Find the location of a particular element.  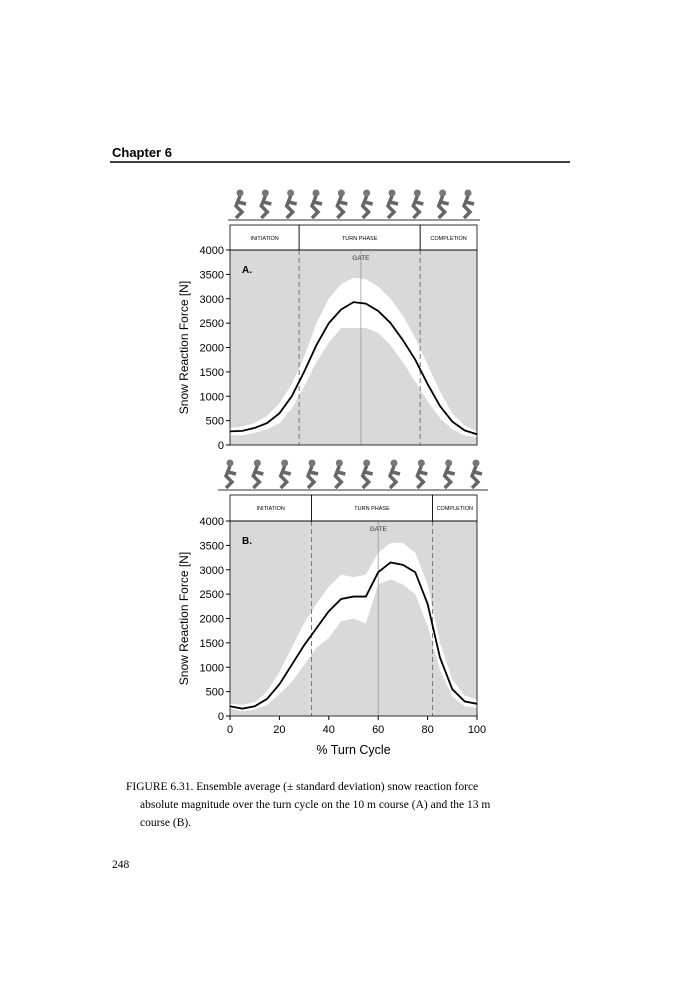

chapter-heading: Chapter 6 is located at coordinates (142, 152).